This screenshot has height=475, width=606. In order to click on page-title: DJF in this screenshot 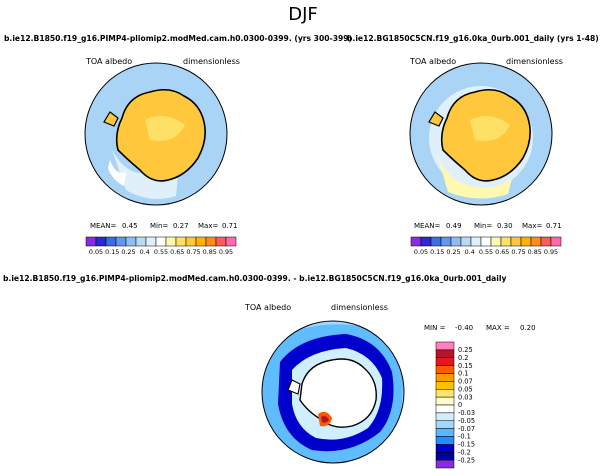, I will do `click(303, 14)`.